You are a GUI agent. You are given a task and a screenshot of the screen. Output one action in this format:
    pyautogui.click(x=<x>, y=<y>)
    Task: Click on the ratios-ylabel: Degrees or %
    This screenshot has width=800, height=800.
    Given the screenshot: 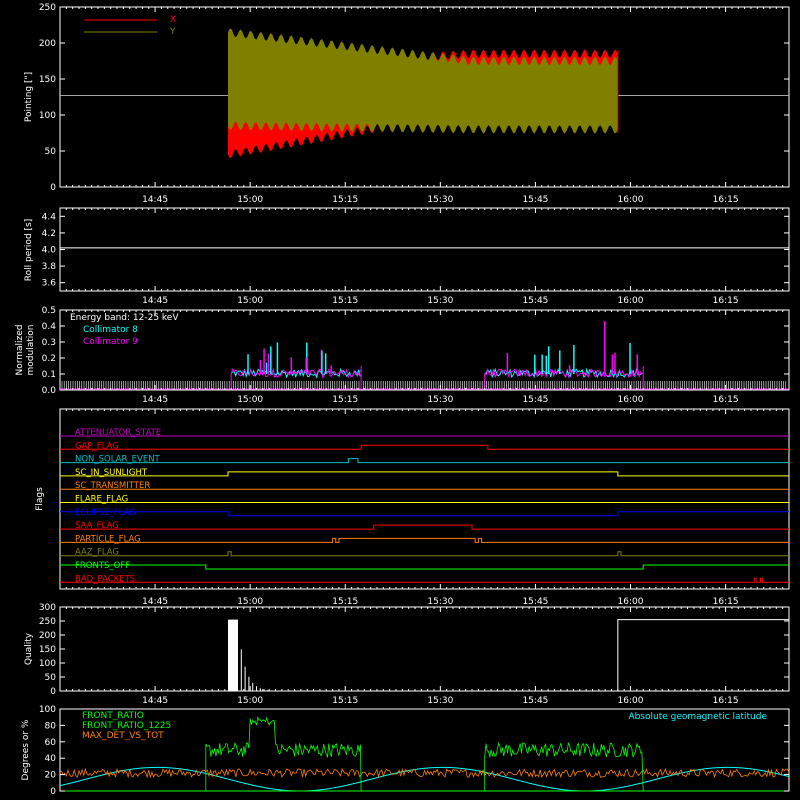 What is the action you would take?
    pyautogui.click(x=26, y=749)
    